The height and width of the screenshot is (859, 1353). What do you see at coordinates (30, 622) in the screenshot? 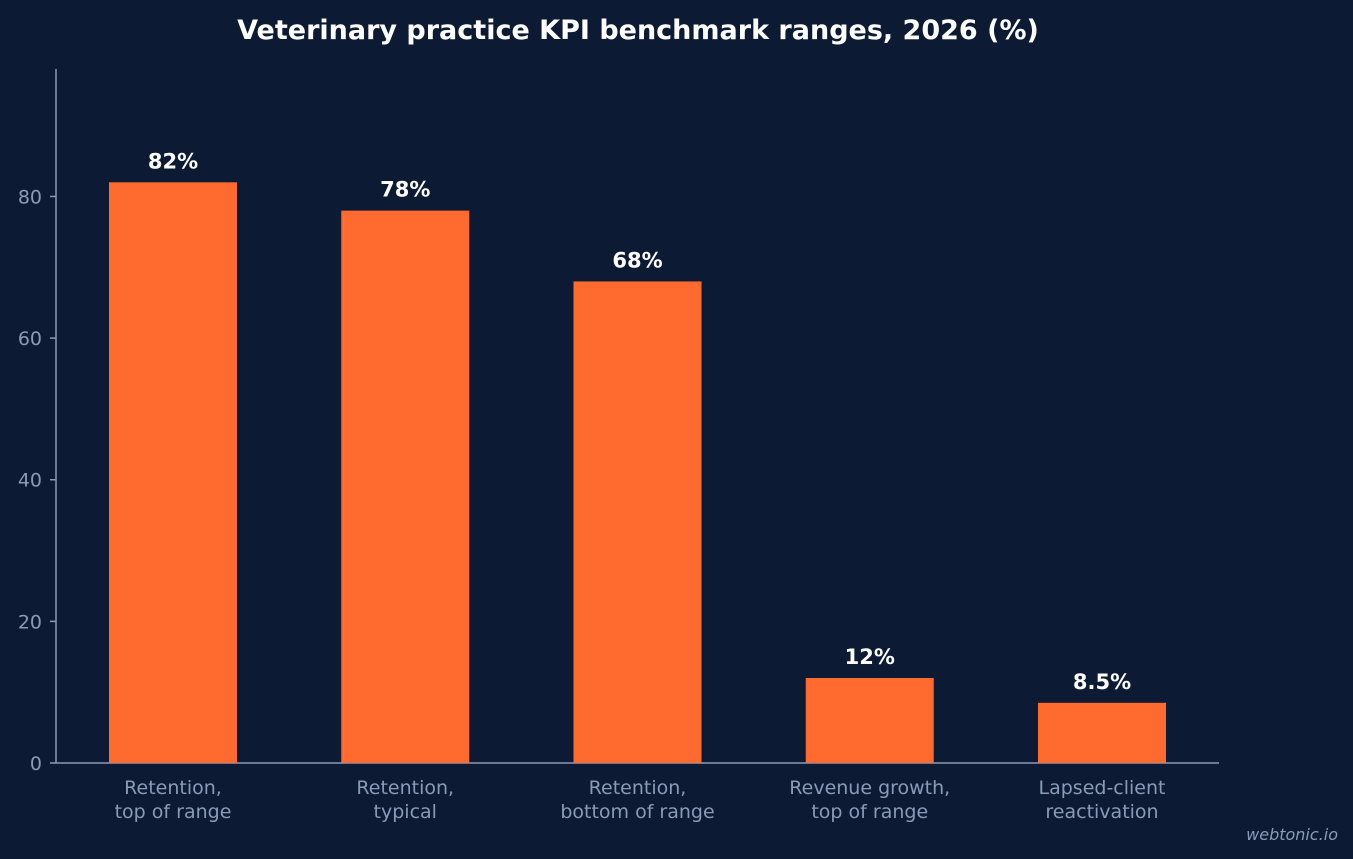
I see `y-tick-label: 20` at bounding box center [30, 622].